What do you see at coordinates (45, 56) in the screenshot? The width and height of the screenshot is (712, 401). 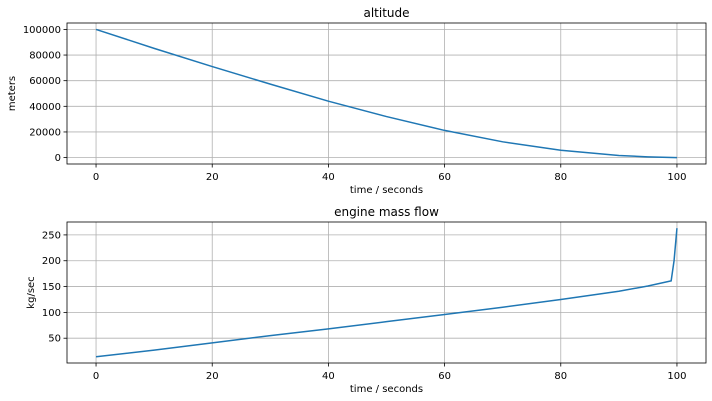 I see `y-tick-label: 80000` at bounding box center [45, 56].